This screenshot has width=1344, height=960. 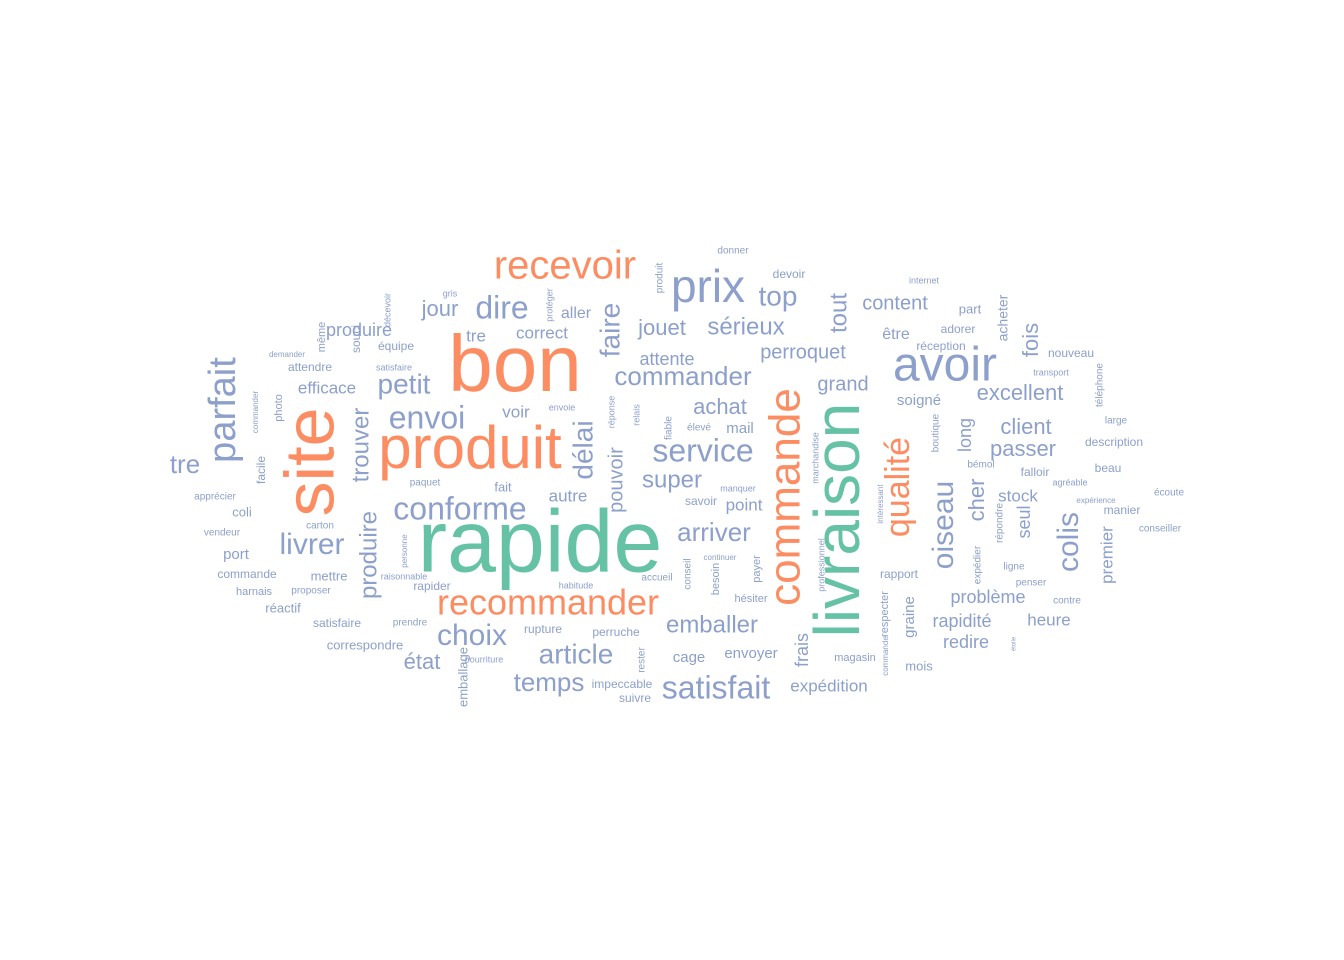 What do you see at coordinates (708, 286) in the screenshot?
I see `word-10: prix` at bounding box center [708, 286].